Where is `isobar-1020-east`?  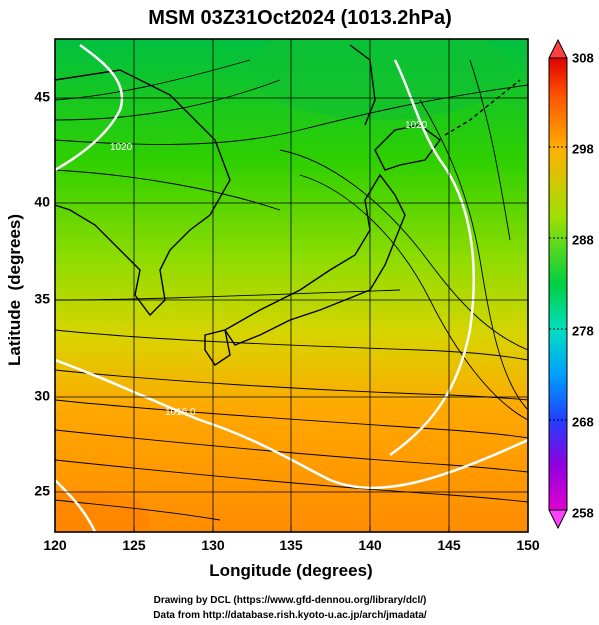 isobar-1020-east is located at coordinates (432, 258).